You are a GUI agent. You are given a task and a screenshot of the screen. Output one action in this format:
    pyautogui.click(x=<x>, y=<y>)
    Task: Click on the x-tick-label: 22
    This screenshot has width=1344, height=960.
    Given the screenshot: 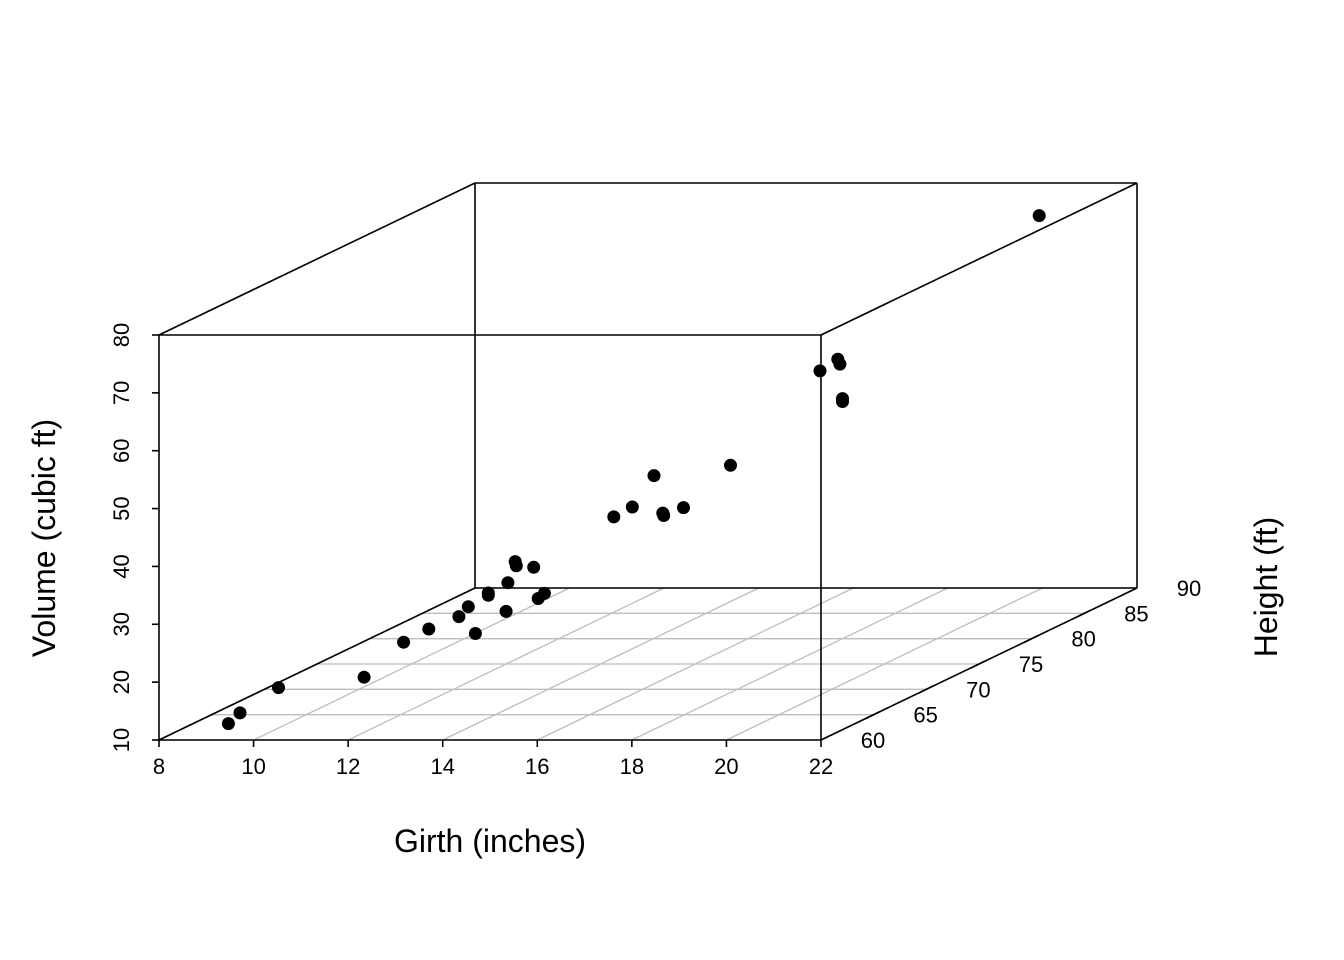 What is the action you would take?
    pyautogui.click(x=821, y=766)
    